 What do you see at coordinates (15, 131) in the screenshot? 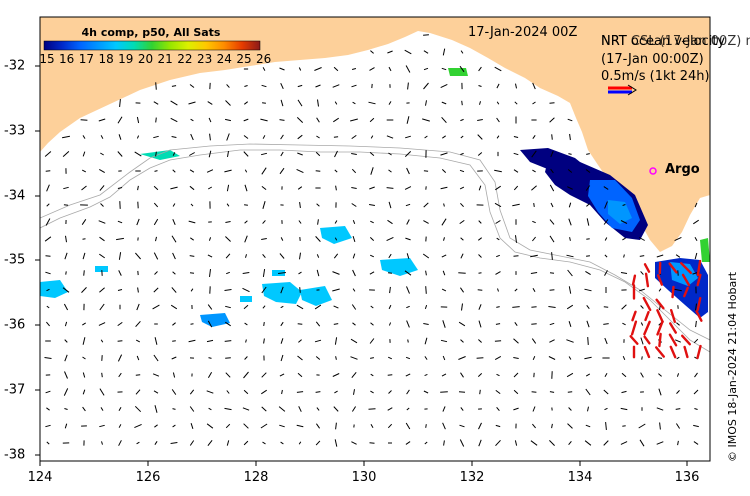
I see `y-tick-label: -33` at bounding box center [15, 131].